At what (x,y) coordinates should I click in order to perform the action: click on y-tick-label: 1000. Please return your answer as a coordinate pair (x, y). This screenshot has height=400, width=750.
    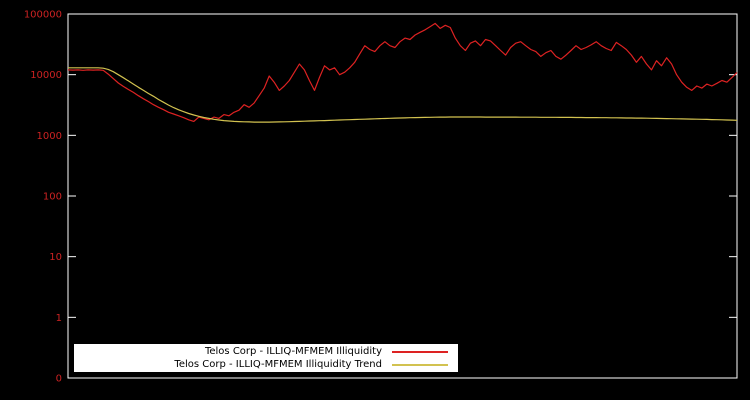
    Looking at the image, I should click on (49, 136).